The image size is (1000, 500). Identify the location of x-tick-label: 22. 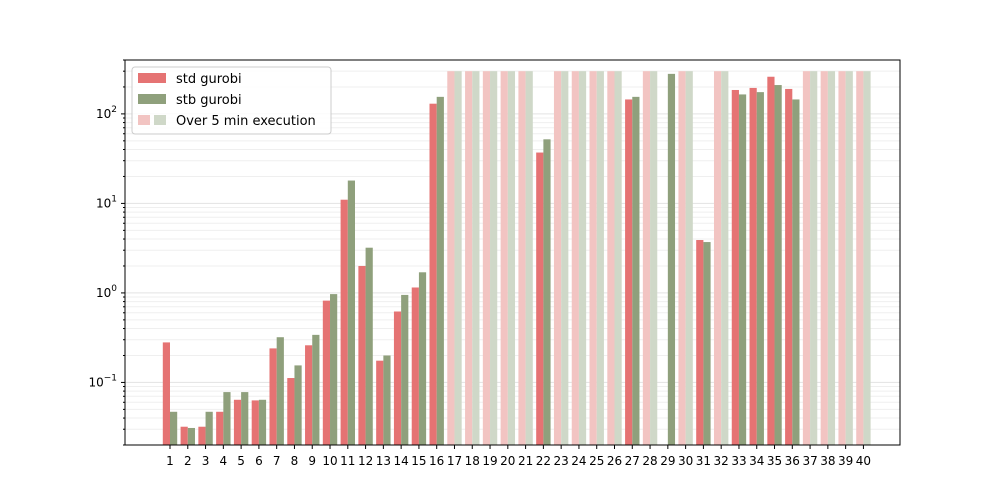
(543, 461).